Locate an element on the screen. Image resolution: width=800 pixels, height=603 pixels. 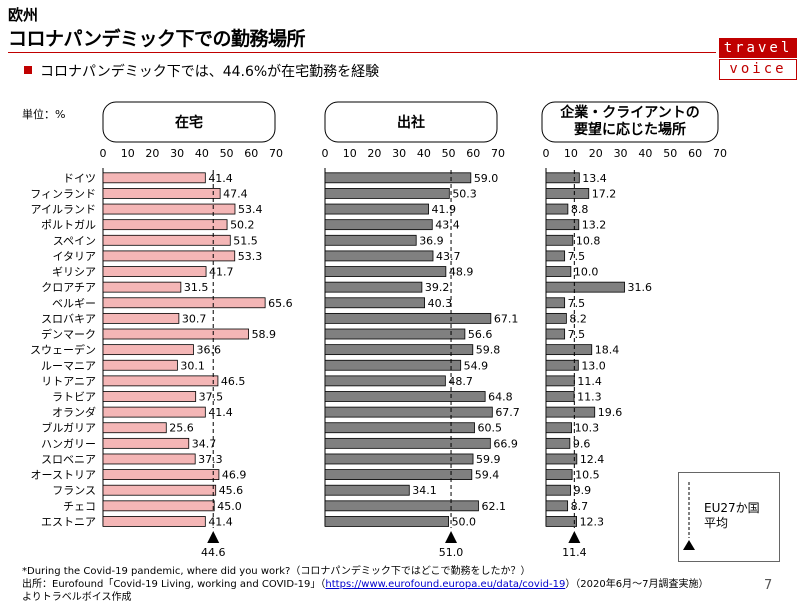
value-label: 10.8 is located at coordinates (588, 240).